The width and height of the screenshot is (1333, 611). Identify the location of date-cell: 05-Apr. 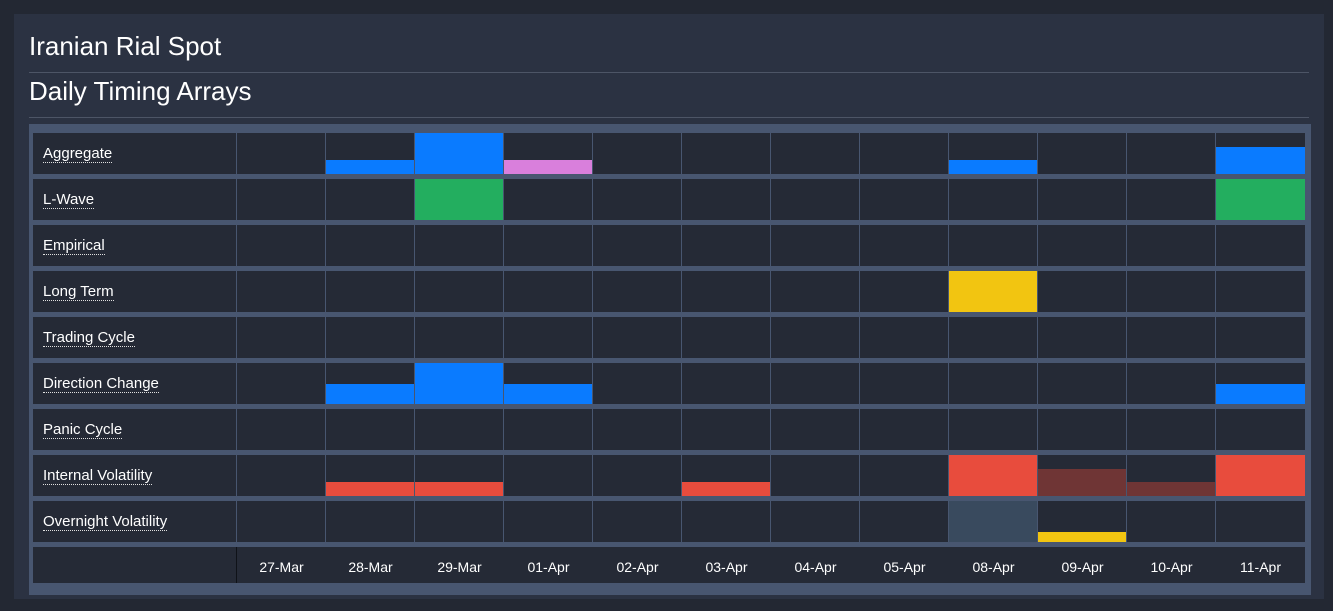
(904, 565).